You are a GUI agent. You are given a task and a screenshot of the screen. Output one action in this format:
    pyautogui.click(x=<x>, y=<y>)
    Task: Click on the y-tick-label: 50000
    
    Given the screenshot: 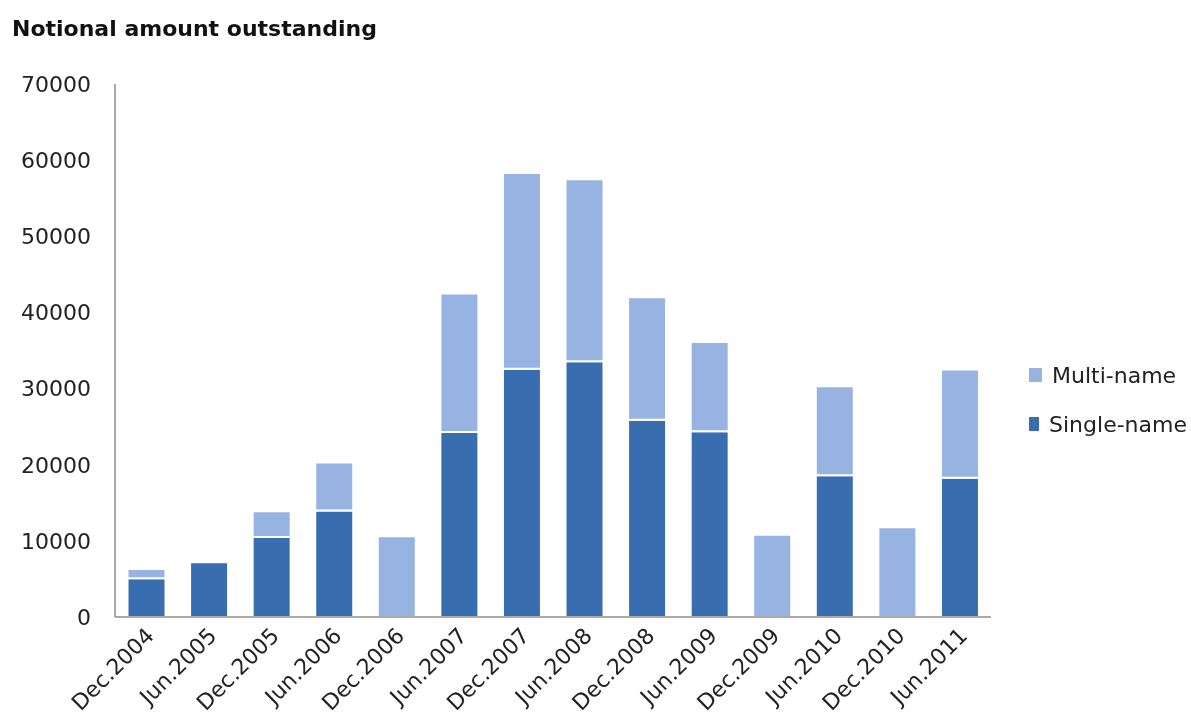 What is the action you would take?
    pyautogui.click(x=56, y=237)
    